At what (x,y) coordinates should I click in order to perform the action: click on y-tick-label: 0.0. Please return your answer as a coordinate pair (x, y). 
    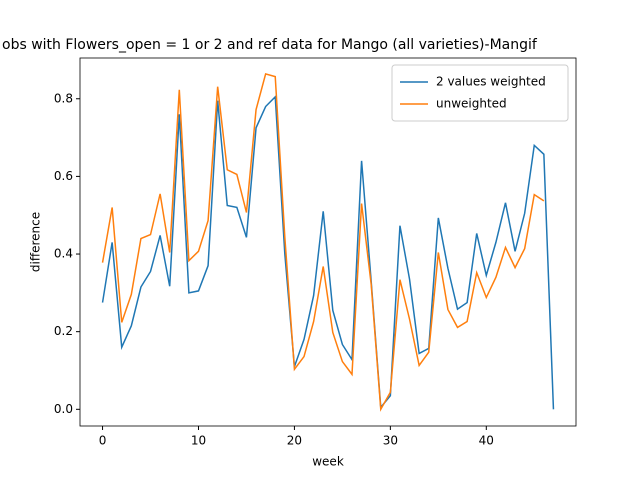
    Looking at the image, I should click on (63, 409).